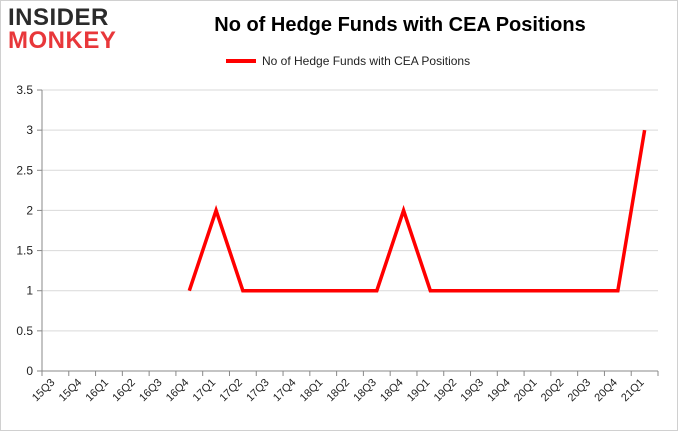  Describe the element at coordinates (62, 40) in the screenshot. I see `logo-line-2: MONKEY` at that location.